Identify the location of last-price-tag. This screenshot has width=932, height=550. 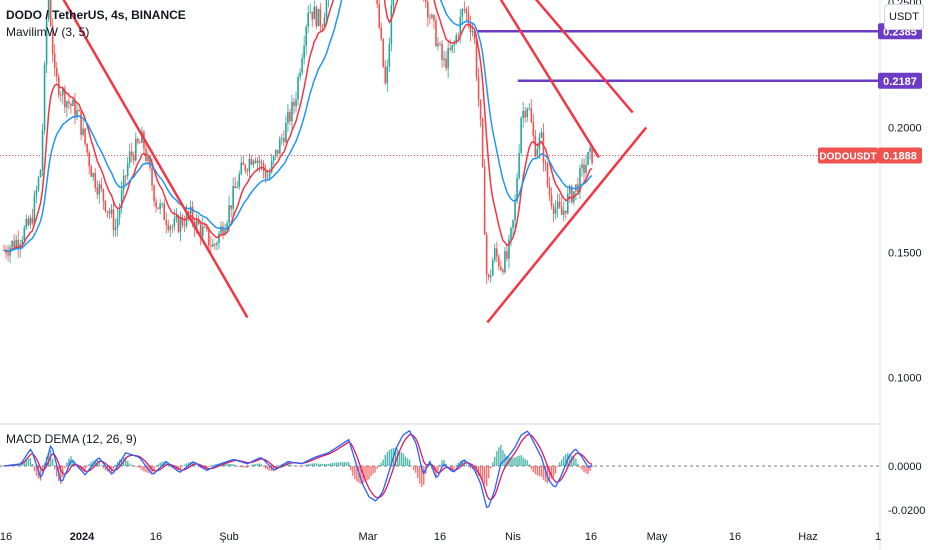
(900, 155).